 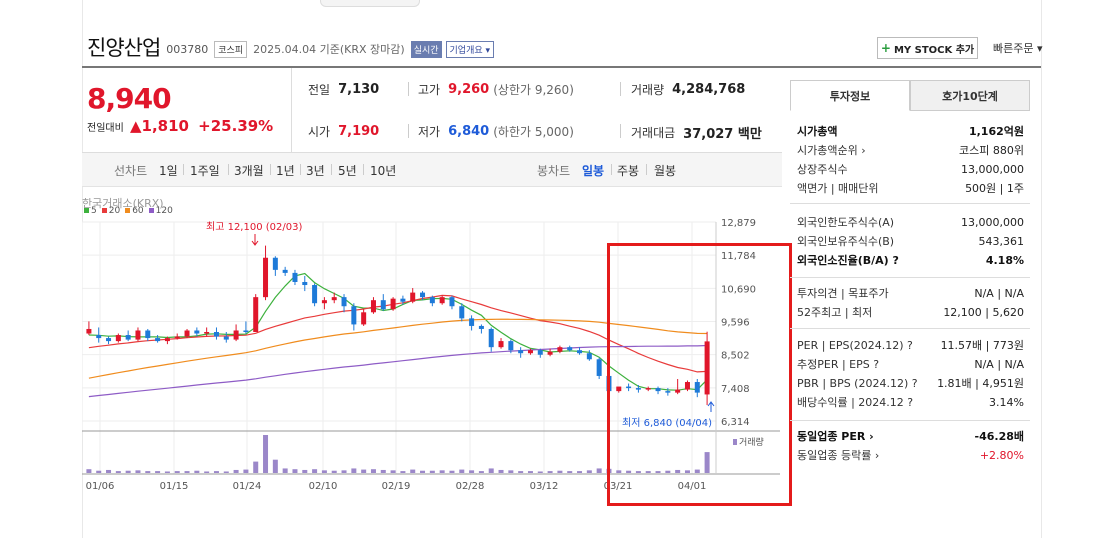 What do you see at coordinates (885, 48) in the screenshot?
I see `plus-icon: +` at bounding box center [885, 48].